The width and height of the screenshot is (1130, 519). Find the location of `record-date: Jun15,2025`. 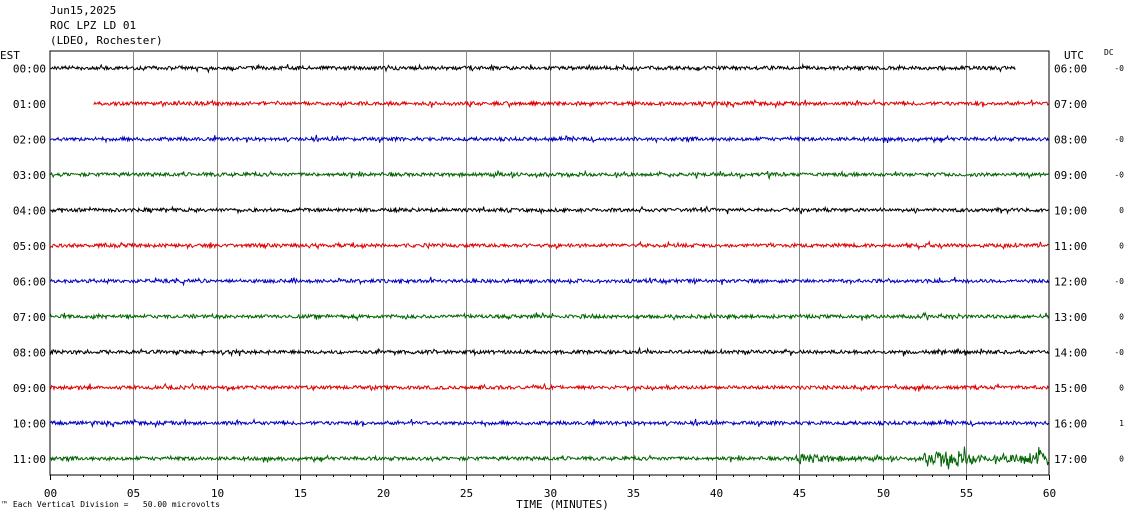

record-date: Jun15,2025 is located at coordinates (83, 10).